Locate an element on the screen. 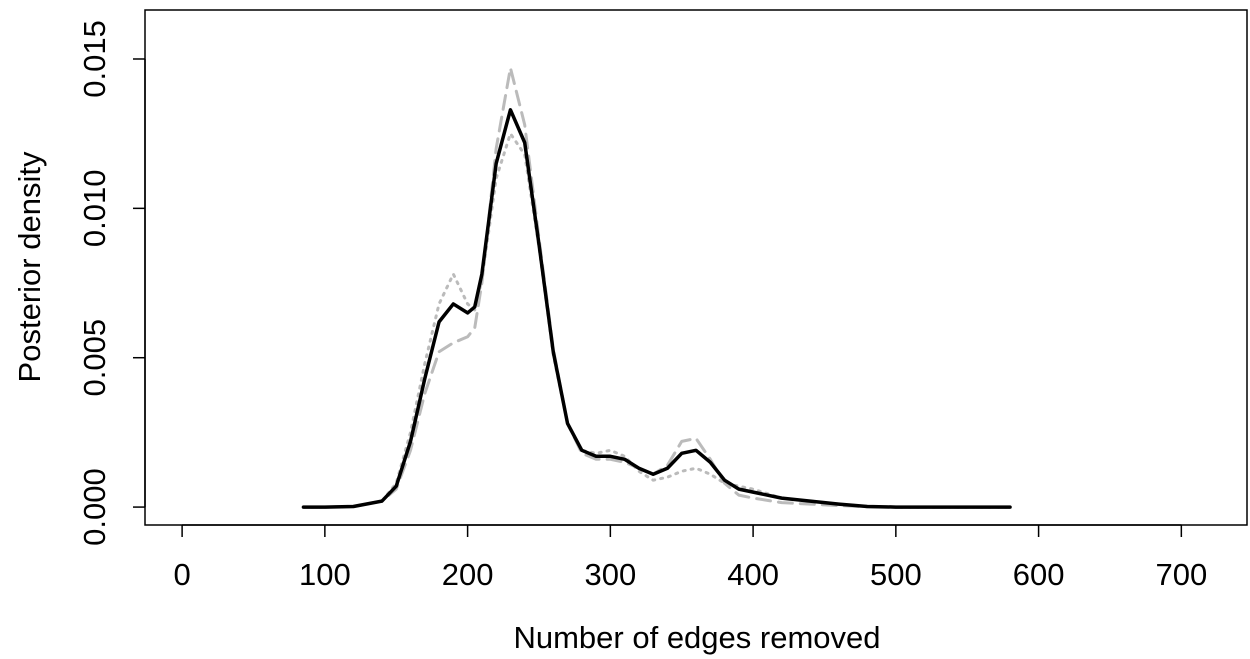  x-tick-label: 200 is located at coordinates (468, 574).